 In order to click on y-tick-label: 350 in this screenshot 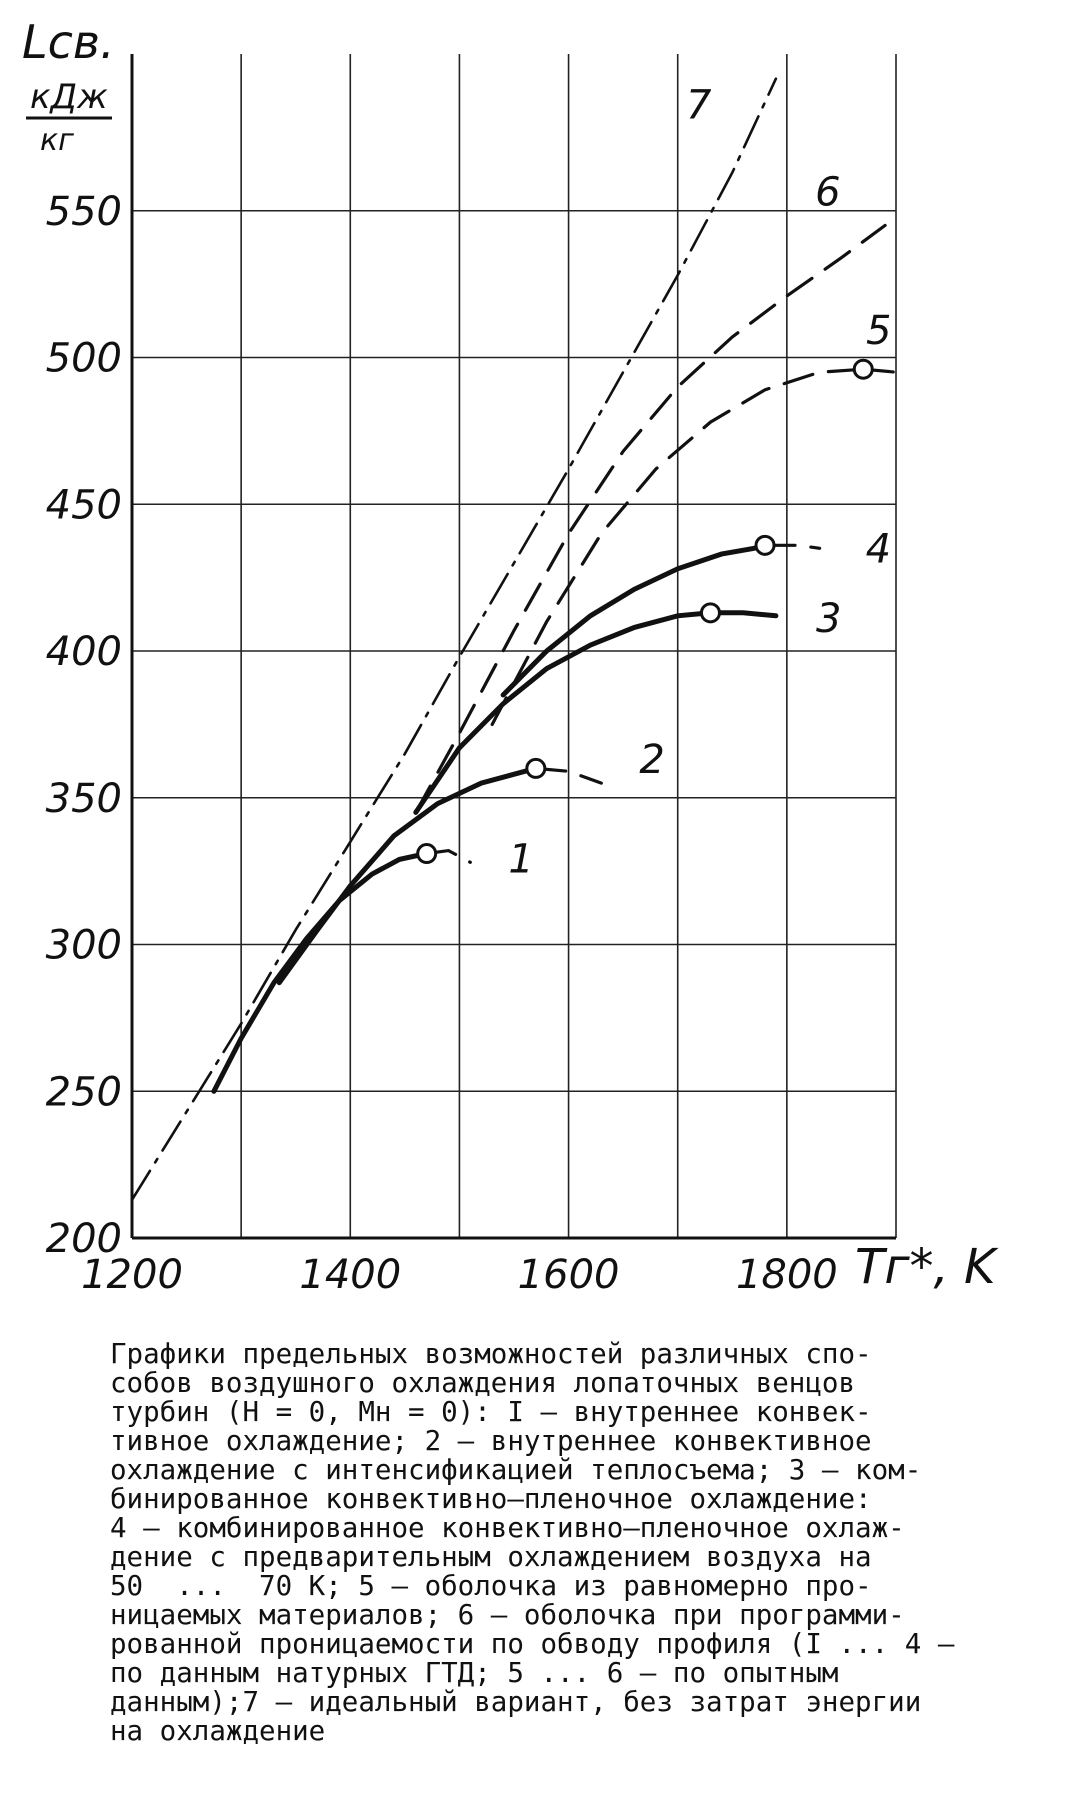, I will do `click(84, 799)`.